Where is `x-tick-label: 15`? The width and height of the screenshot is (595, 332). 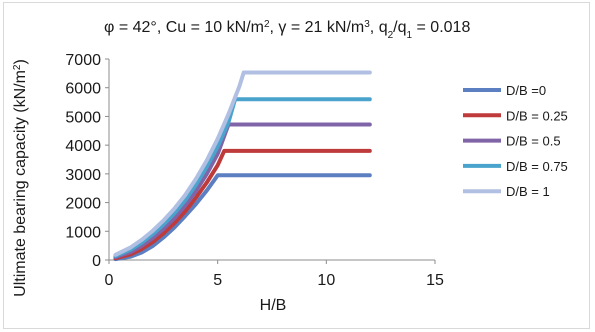
x-tick-label: 15 is located at coordinates (435, 280).